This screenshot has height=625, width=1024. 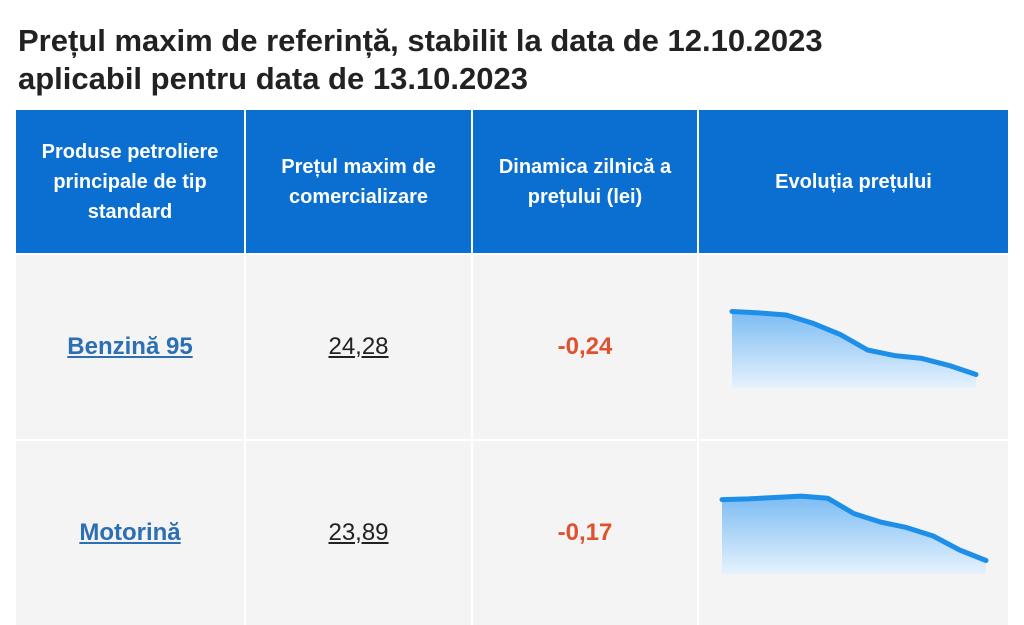 I want to click on price-value: 23,89, so click(x=358, y=532).